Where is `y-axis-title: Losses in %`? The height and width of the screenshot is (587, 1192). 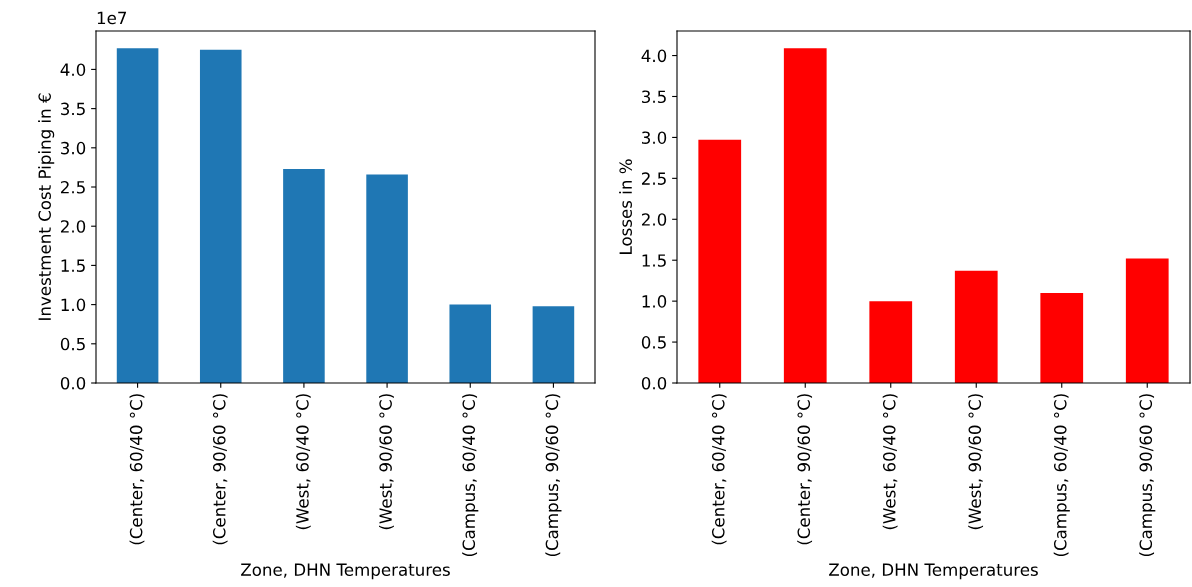
y-axis-title: Losses in % is located at coordinates (625, 206).